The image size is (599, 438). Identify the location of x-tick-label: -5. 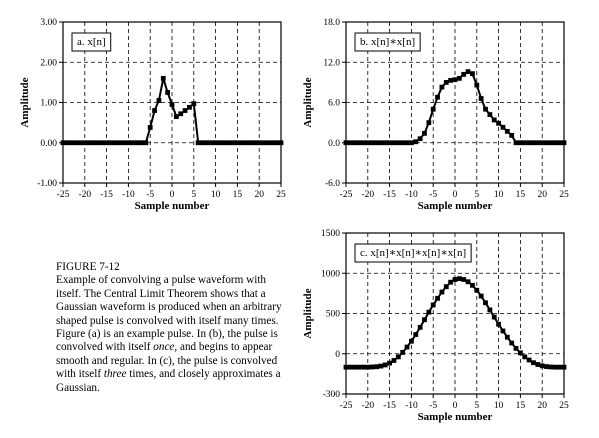
(433, 406).